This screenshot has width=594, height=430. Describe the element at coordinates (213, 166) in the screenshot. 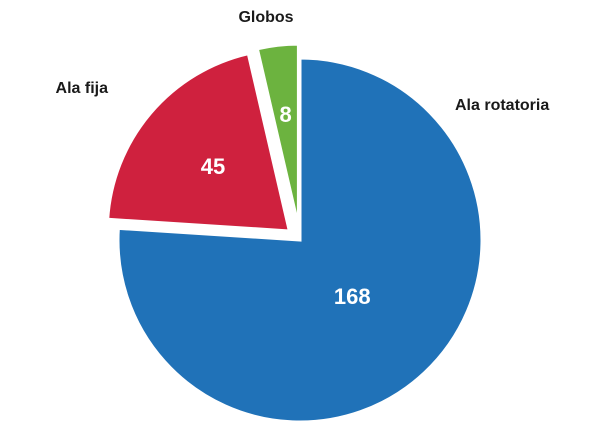

I see `data-label-ala-fija: 45` at that location.